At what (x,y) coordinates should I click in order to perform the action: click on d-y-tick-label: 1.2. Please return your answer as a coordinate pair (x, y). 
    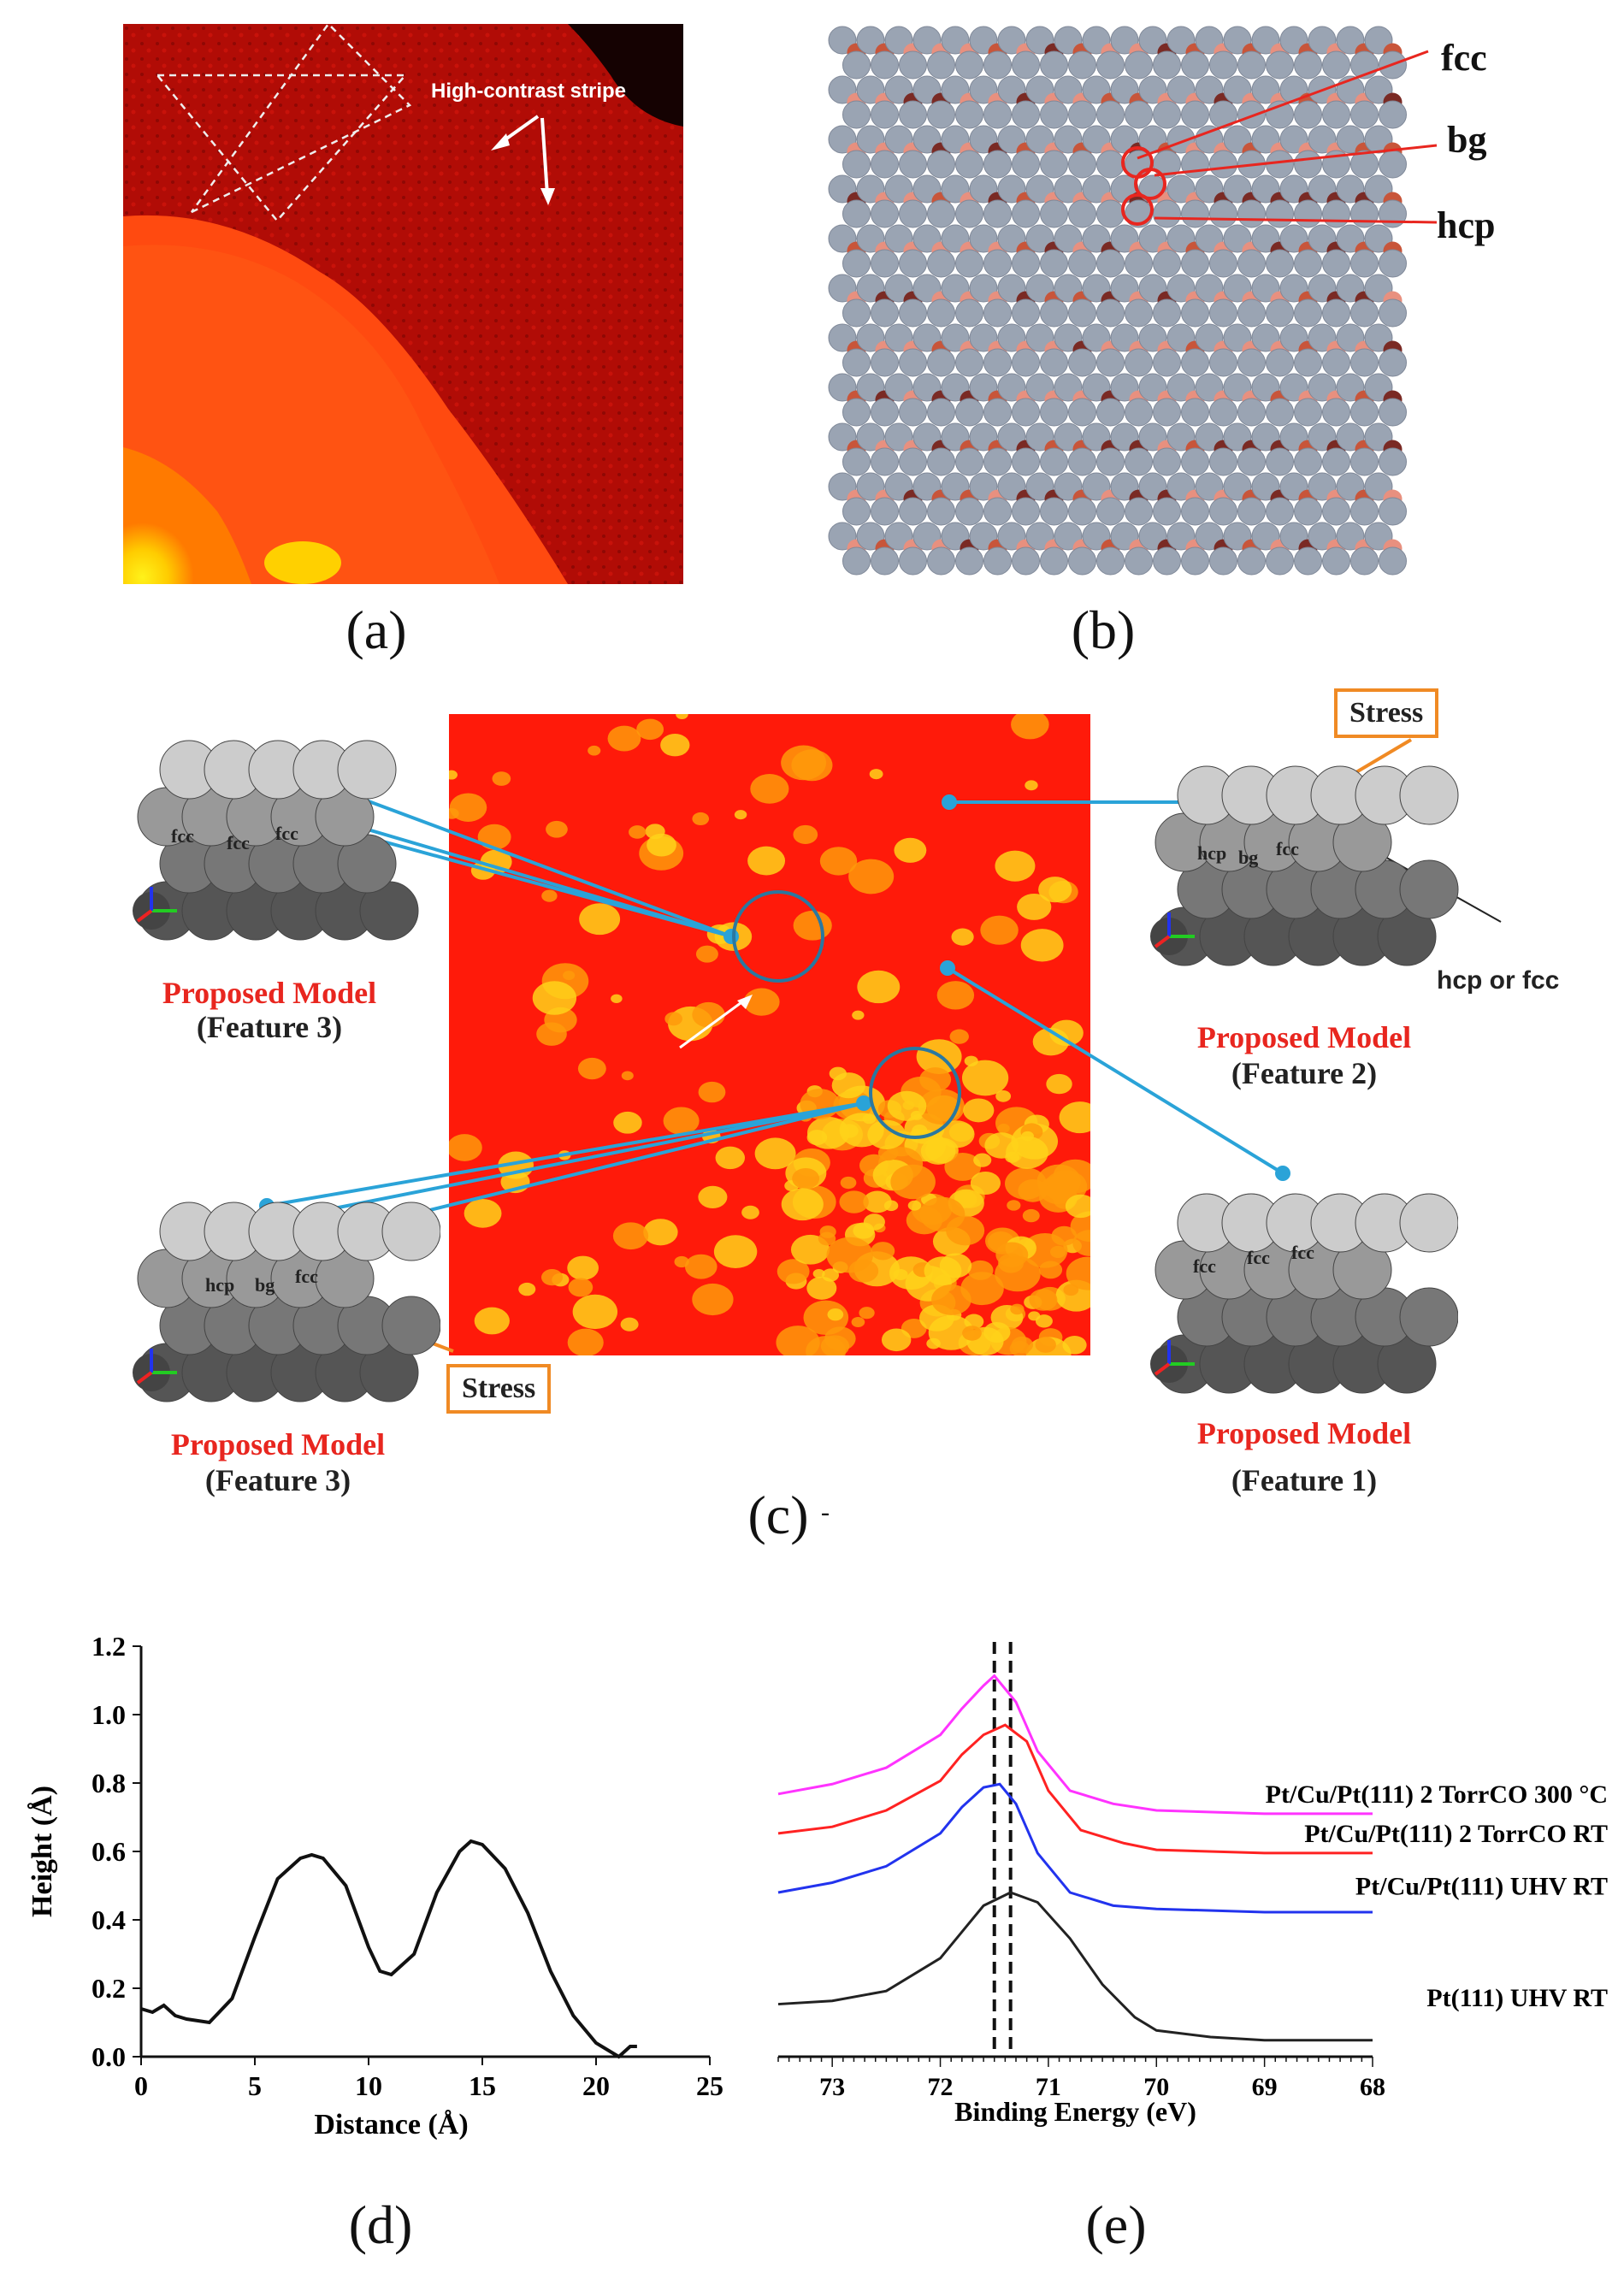
    Looking at the image, I should click on (109, 1646).